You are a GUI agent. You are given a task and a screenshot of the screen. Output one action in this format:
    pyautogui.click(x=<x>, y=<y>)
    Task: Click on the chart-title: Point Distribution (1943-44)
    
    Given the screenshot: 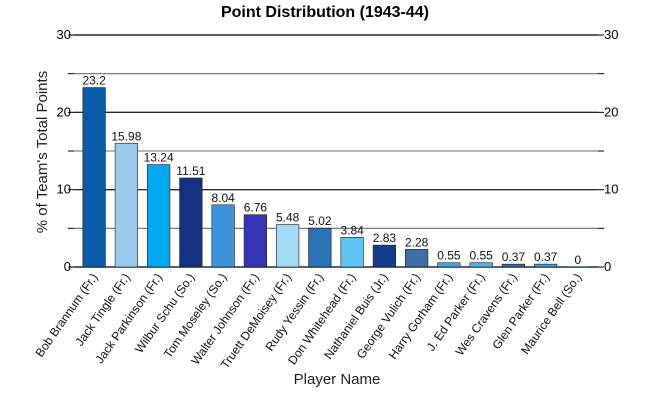 What is the action you would take?
    pyautogui.click(x=325, y=12)
    